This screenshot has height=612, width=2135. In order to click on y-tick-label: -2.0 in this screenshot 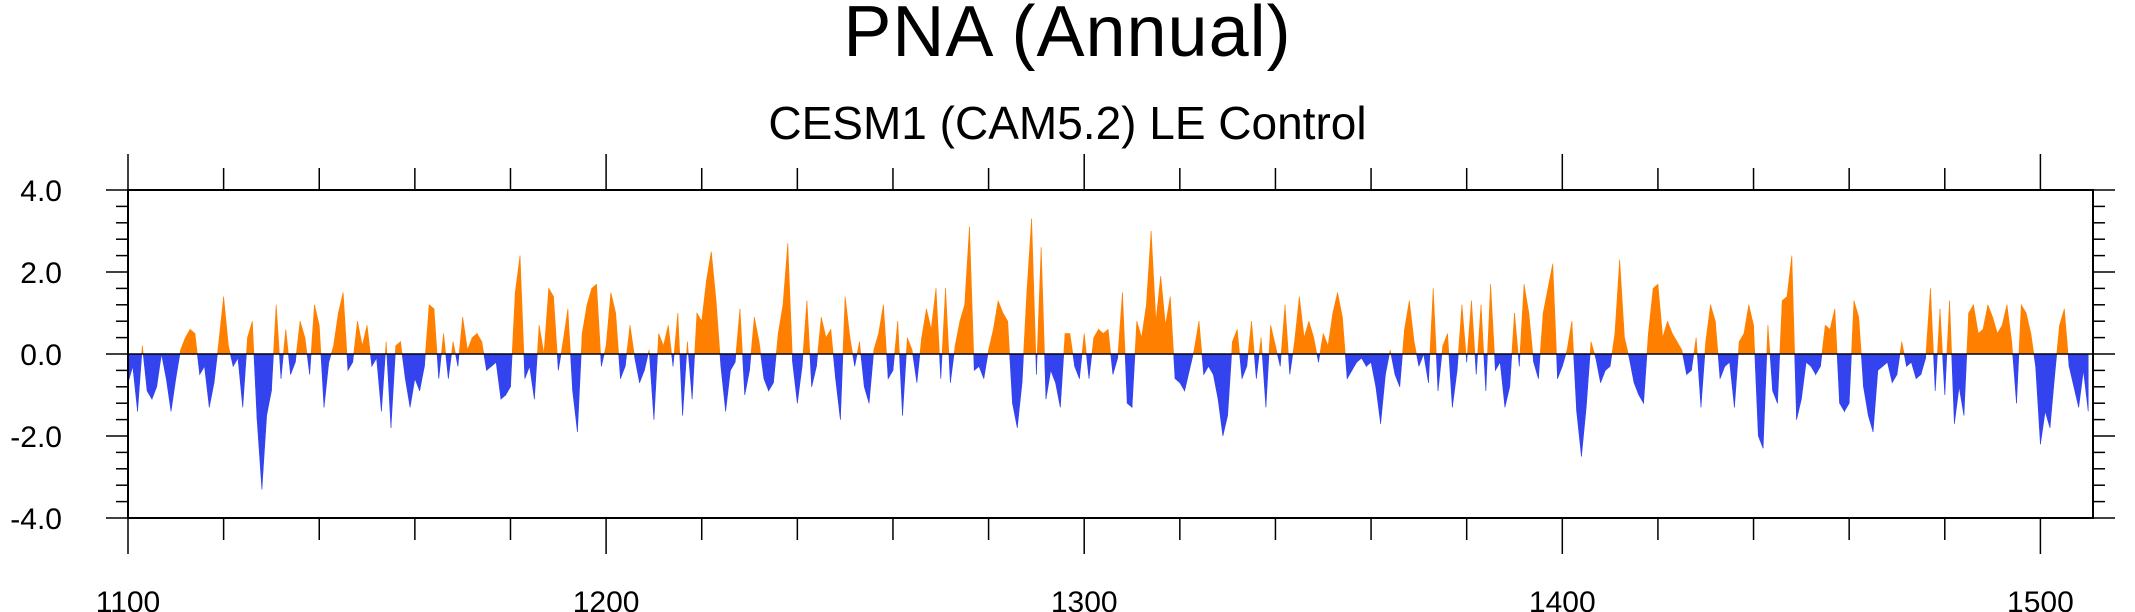, I will do `click(36, 437)`.